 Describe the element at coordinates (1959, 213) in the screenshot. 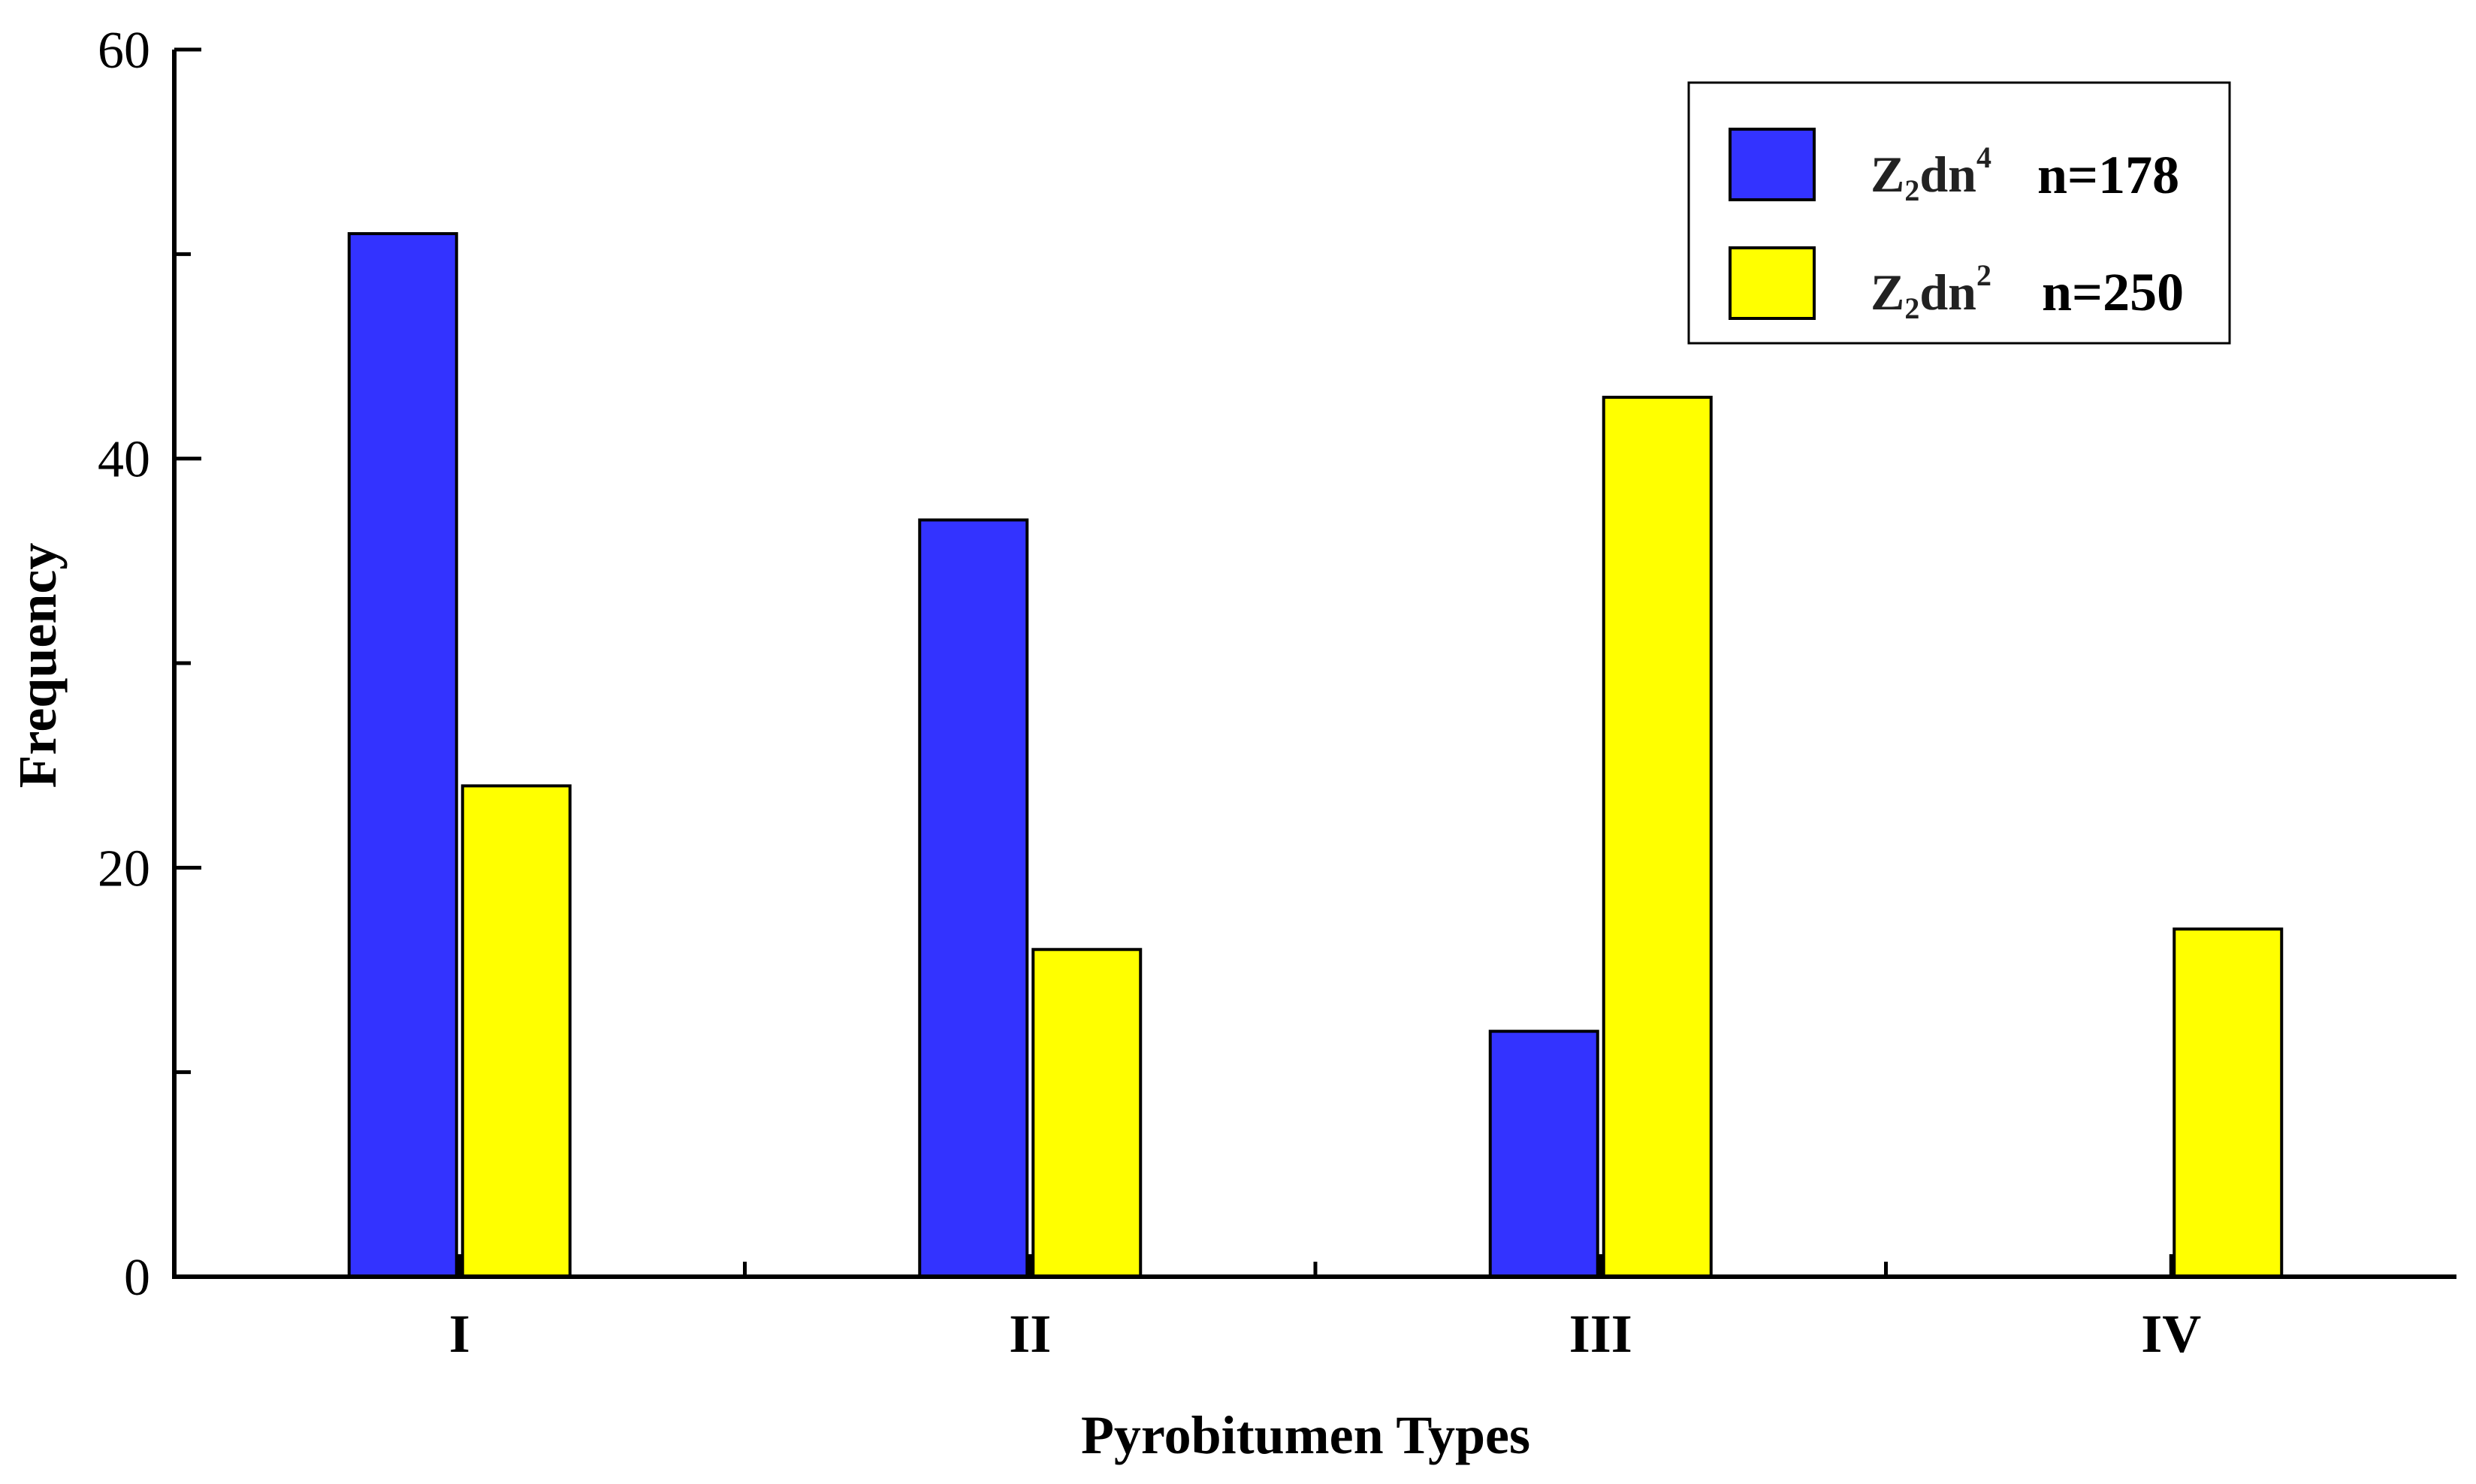

I see `legend: Z2dn4 n=178 Z2dn2 n=250` at that location.